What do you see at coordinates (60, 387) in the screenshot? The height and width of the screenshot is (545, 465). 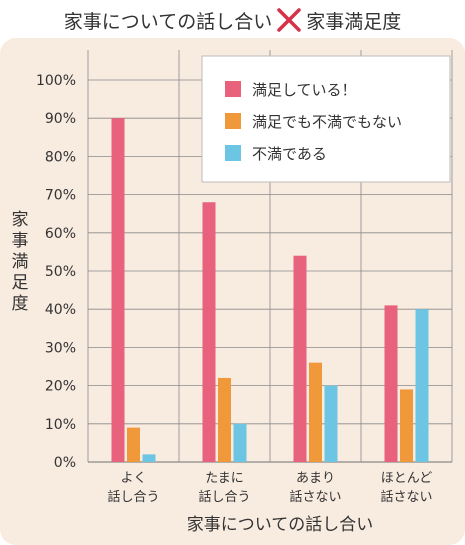 I see `y-tick-label: 20%` at bounding box center [60, 387].